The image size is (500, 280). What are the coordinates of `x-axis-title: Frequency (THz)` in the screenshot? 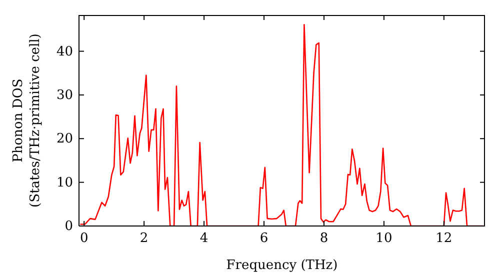 It's located at (282, 265).